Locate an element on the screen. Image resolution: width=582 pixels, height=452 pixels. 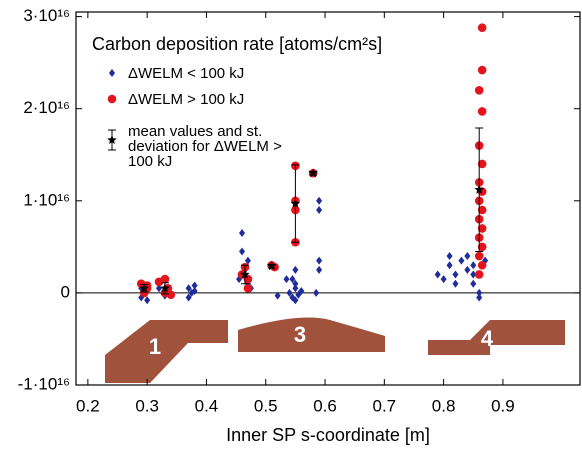
x-tick-label: 0.2 is located at coordinates (88, 405).